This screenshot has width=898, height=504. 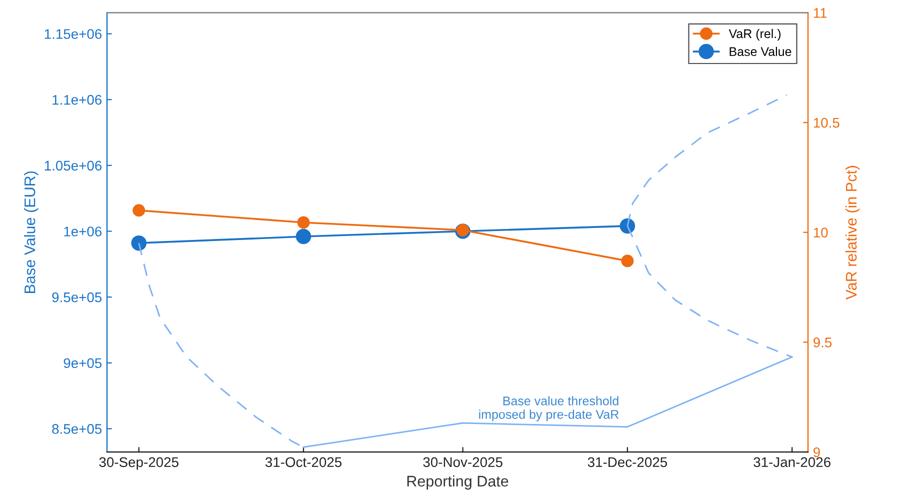 I want to click on y2-tick-label: 9.5, so click(x=823, y=343).